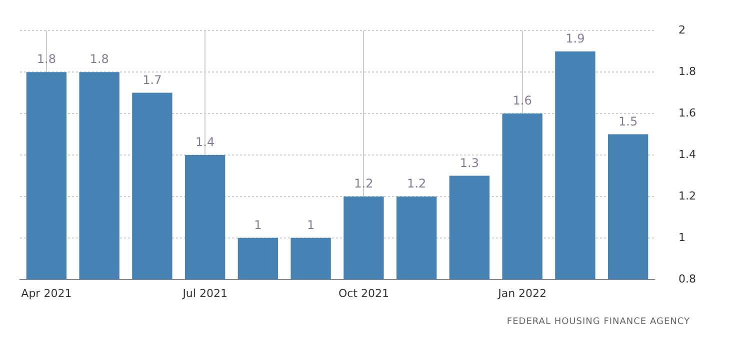 The image size is (730, 342). Describe the element at coordinates (522, 293) in the screenshot. I see `x-tick-label: Jan 2022` at that location.